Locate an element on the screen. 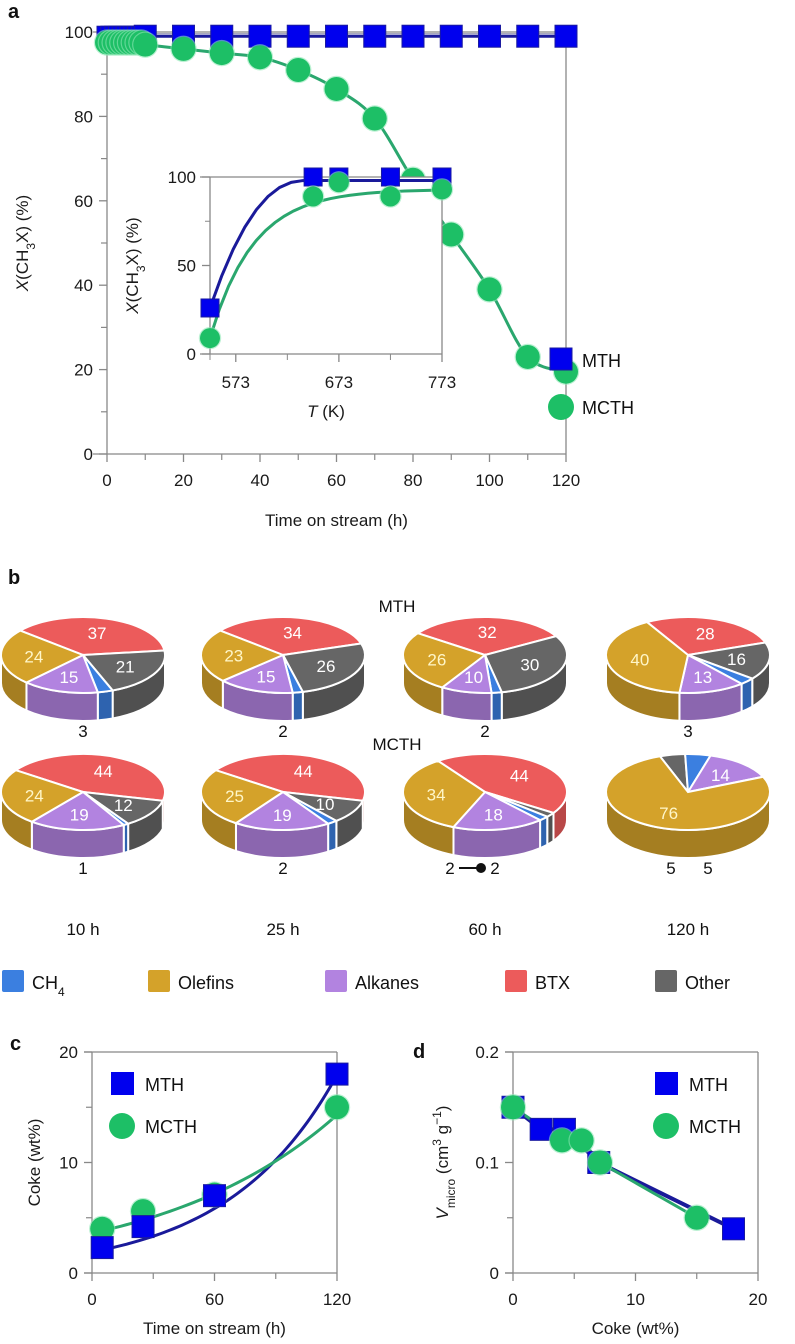 This screenshot has height=1344, width=795. y-axis-title-tail: X) (%) is located at coordinates (22, 219).